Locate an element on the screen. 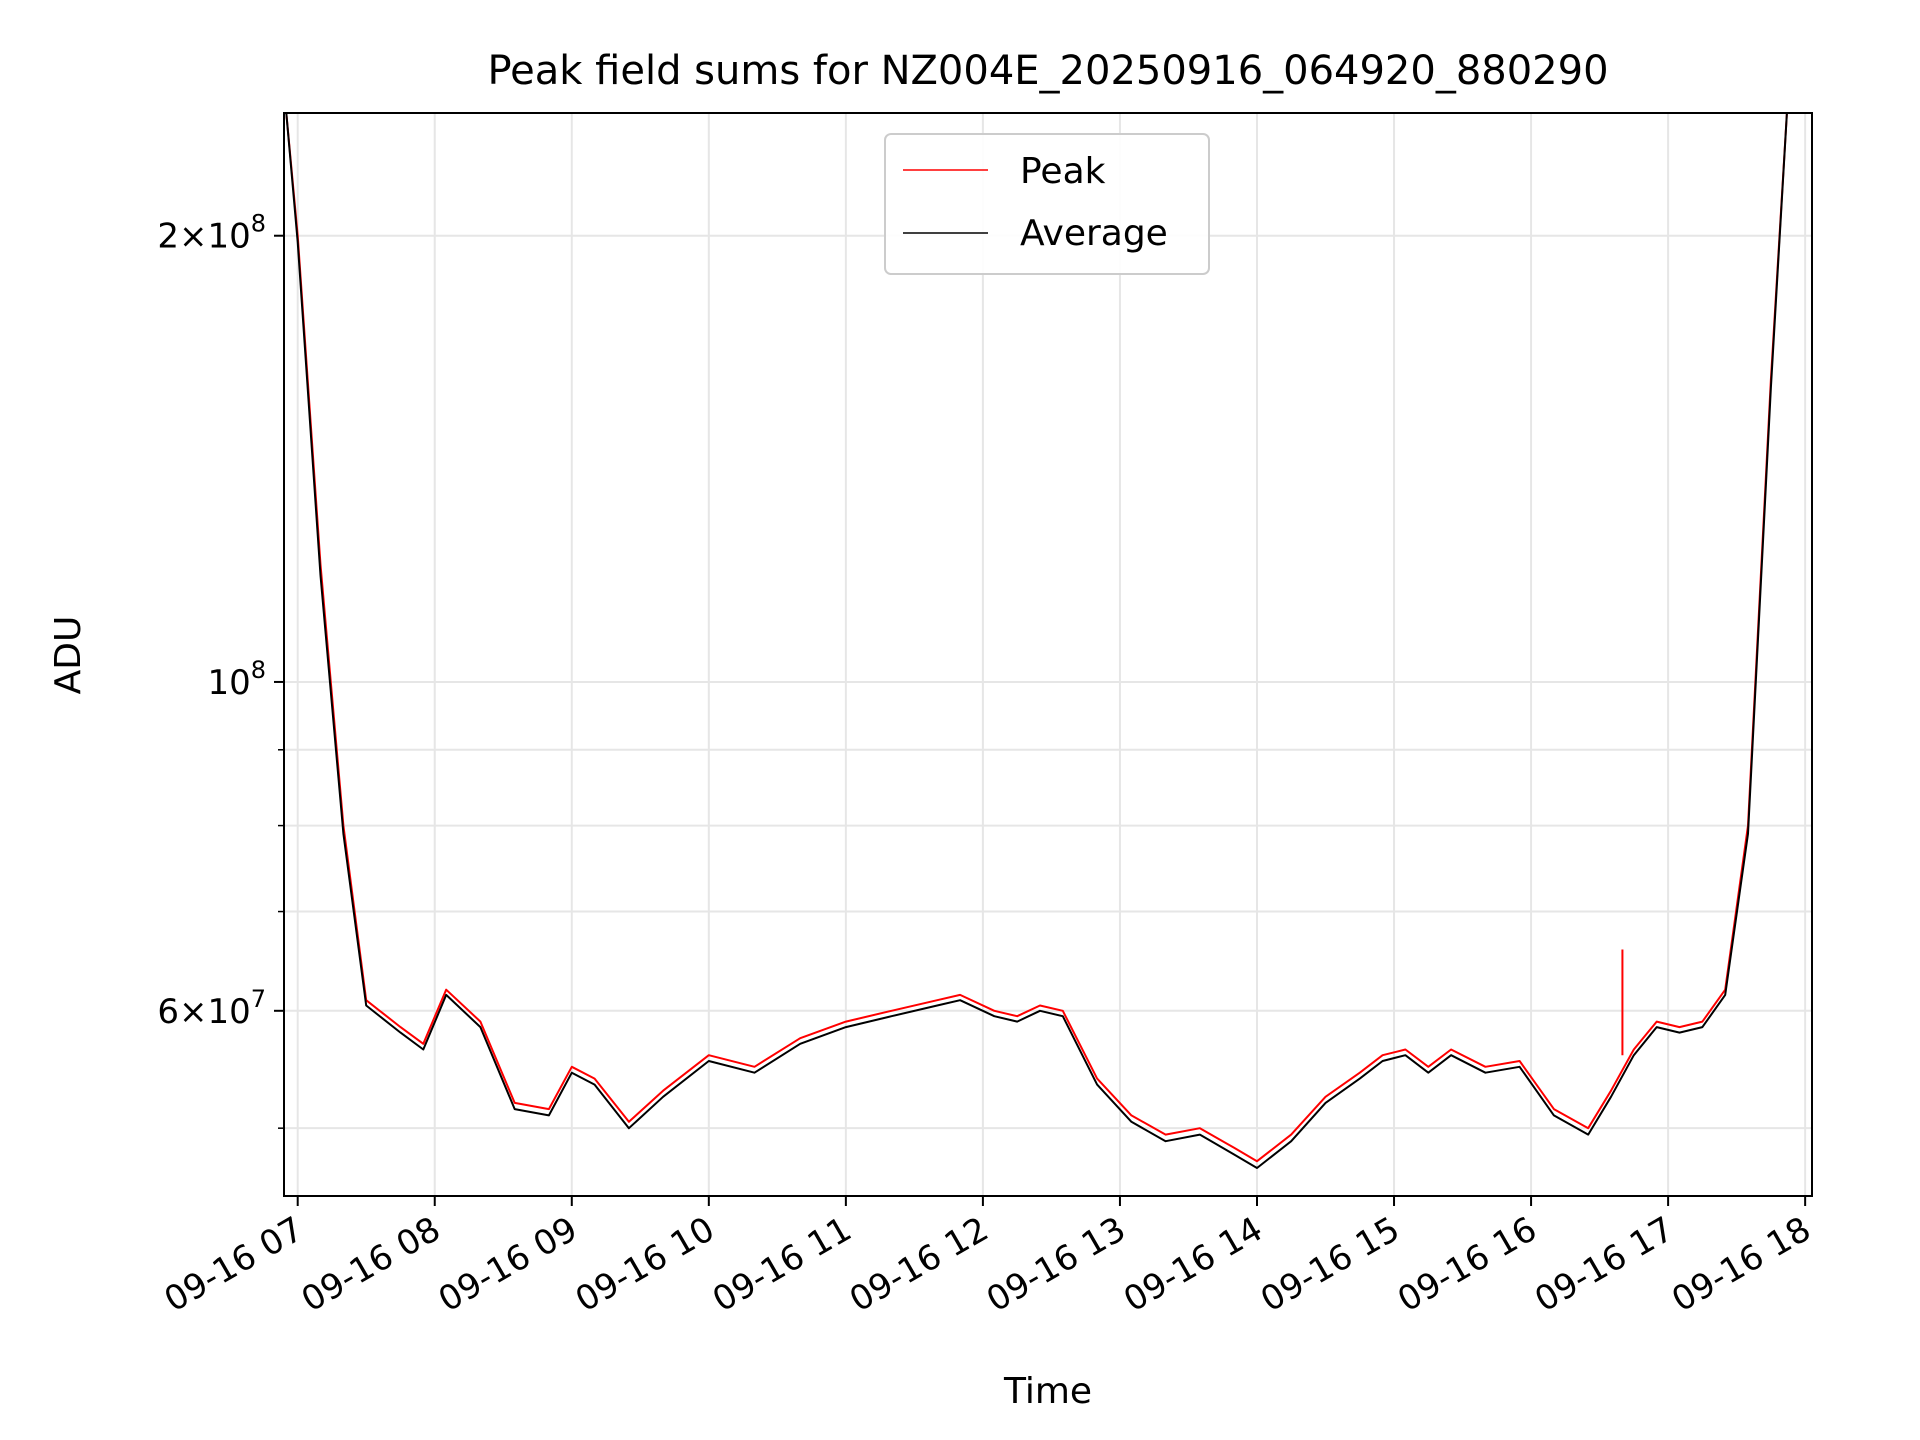 Image resolution: width=1920 pixels, height=1440 pixels. legend-box is located at coordinates (1047, 204).